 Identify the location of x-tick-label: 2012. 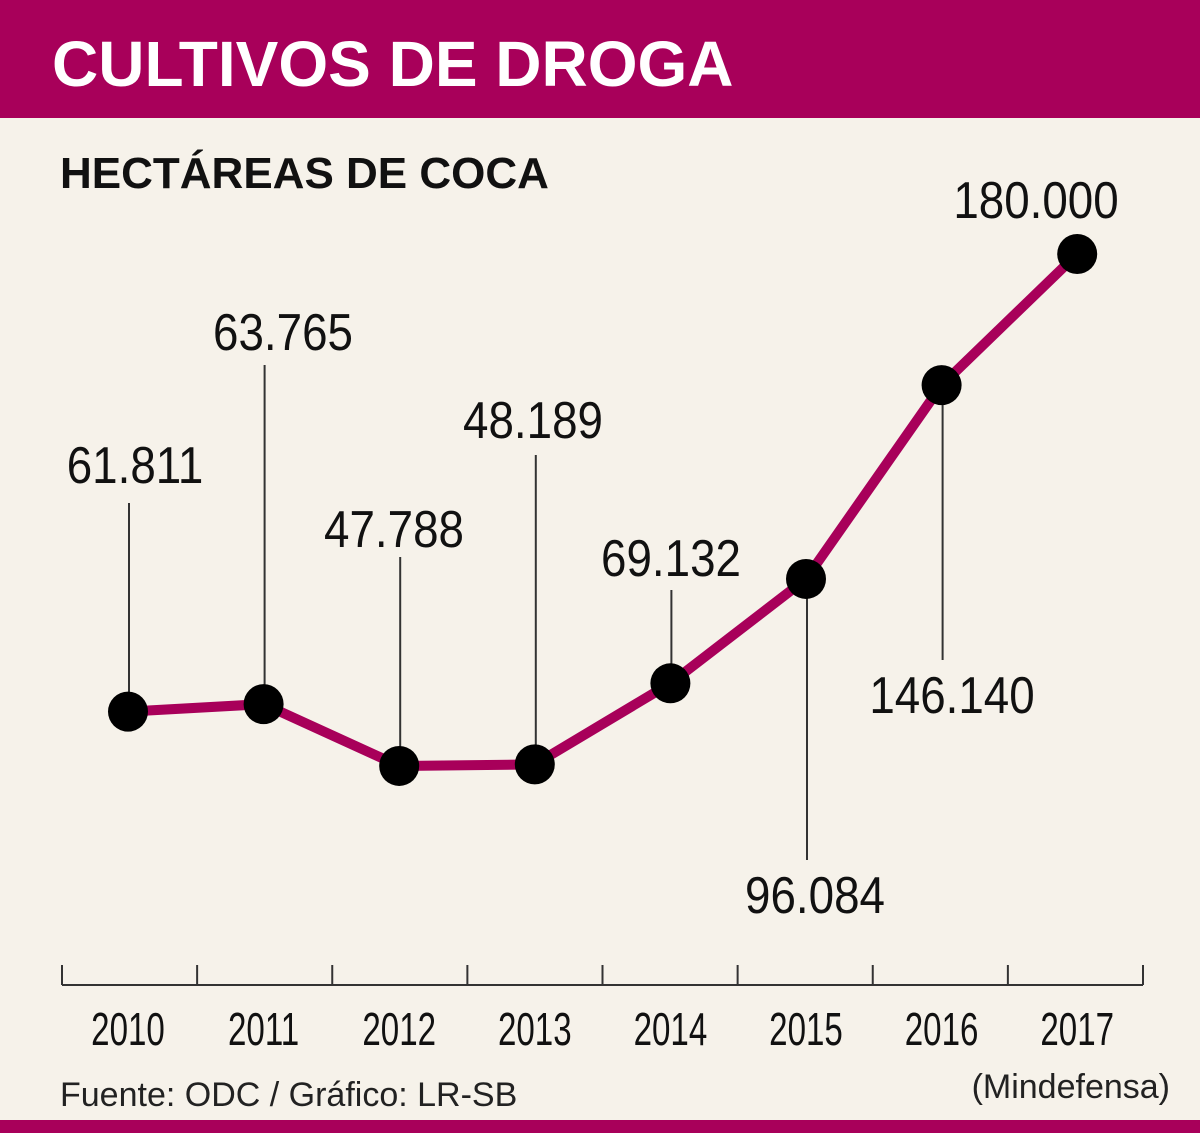
(399, 1030).